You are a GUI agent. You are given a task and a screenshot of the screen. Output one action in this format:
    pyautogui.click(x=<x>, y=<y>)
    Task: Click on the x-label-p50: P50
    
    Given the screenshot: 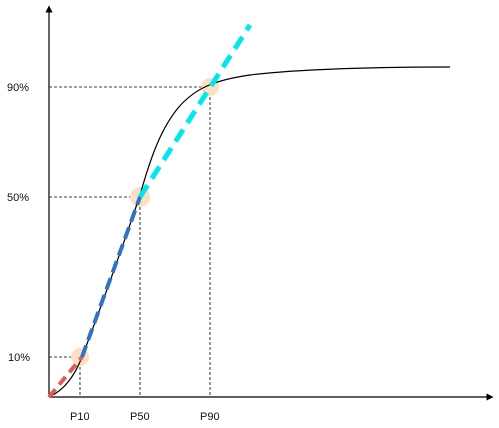 What is the action you would take?
    pyautogui.click(x=140, y=417)
    